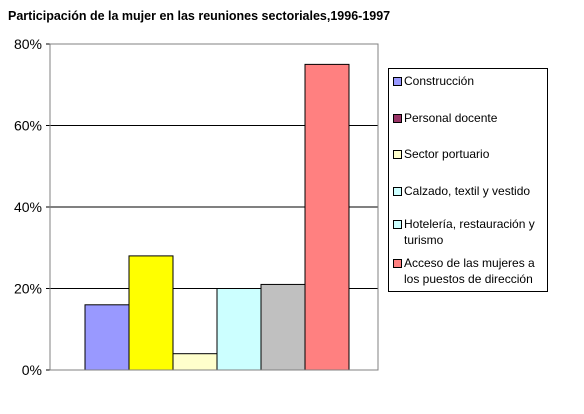 Image resolution: width=584 pixels, height=414 pixels. What do you see at coordinates (28, 126) in the screenshot?
I see `y-tick-label: 60%` at bounding box center [28, 126].